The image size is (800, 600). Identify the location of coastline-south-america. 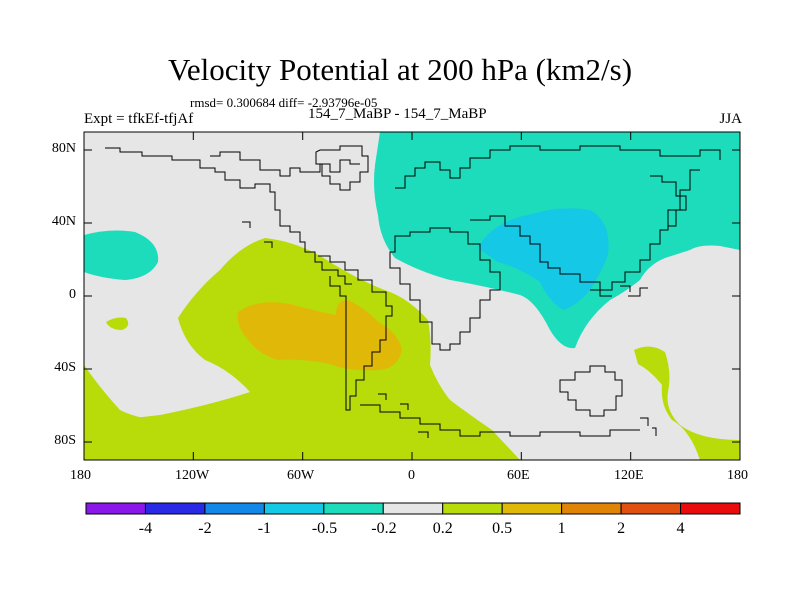
(355, 333).